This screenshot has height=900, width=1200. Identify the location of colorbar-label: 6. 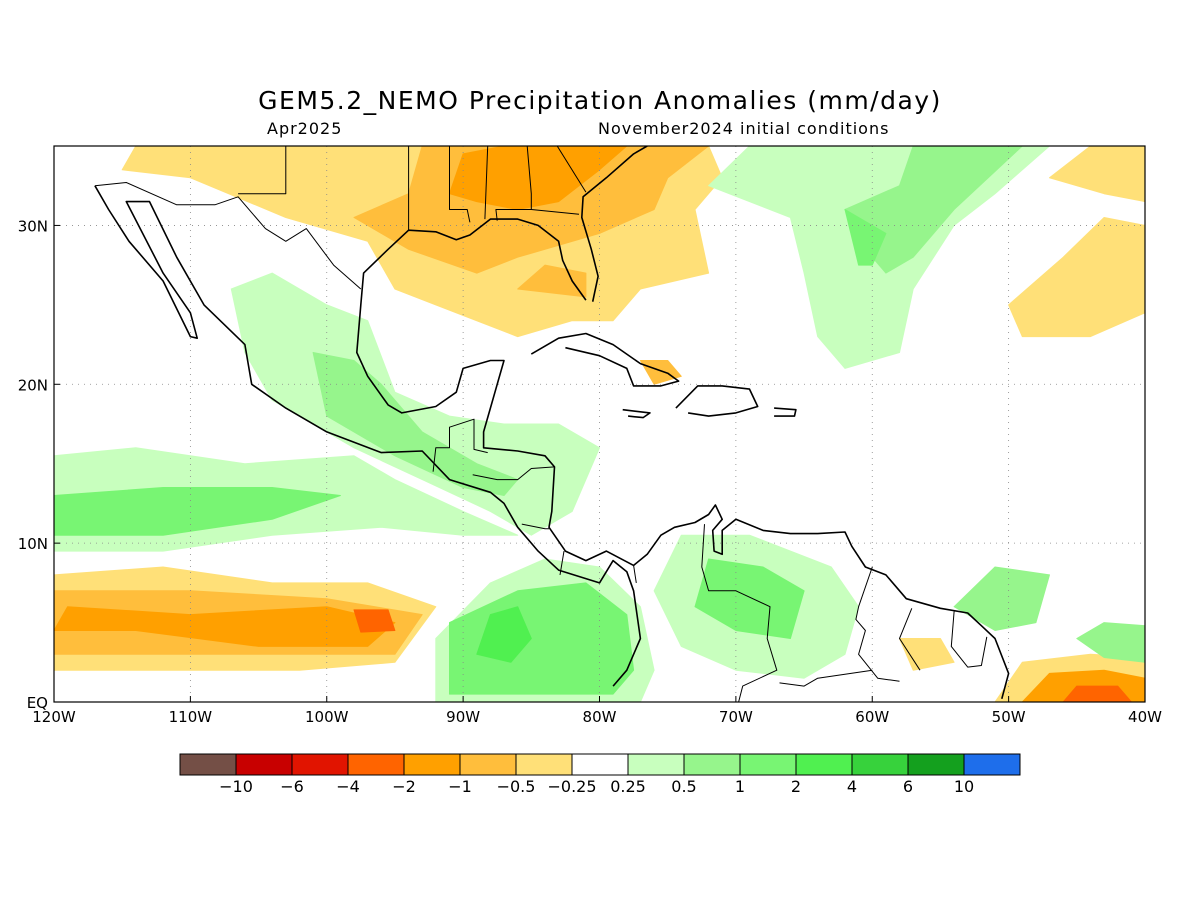
(908, 786).